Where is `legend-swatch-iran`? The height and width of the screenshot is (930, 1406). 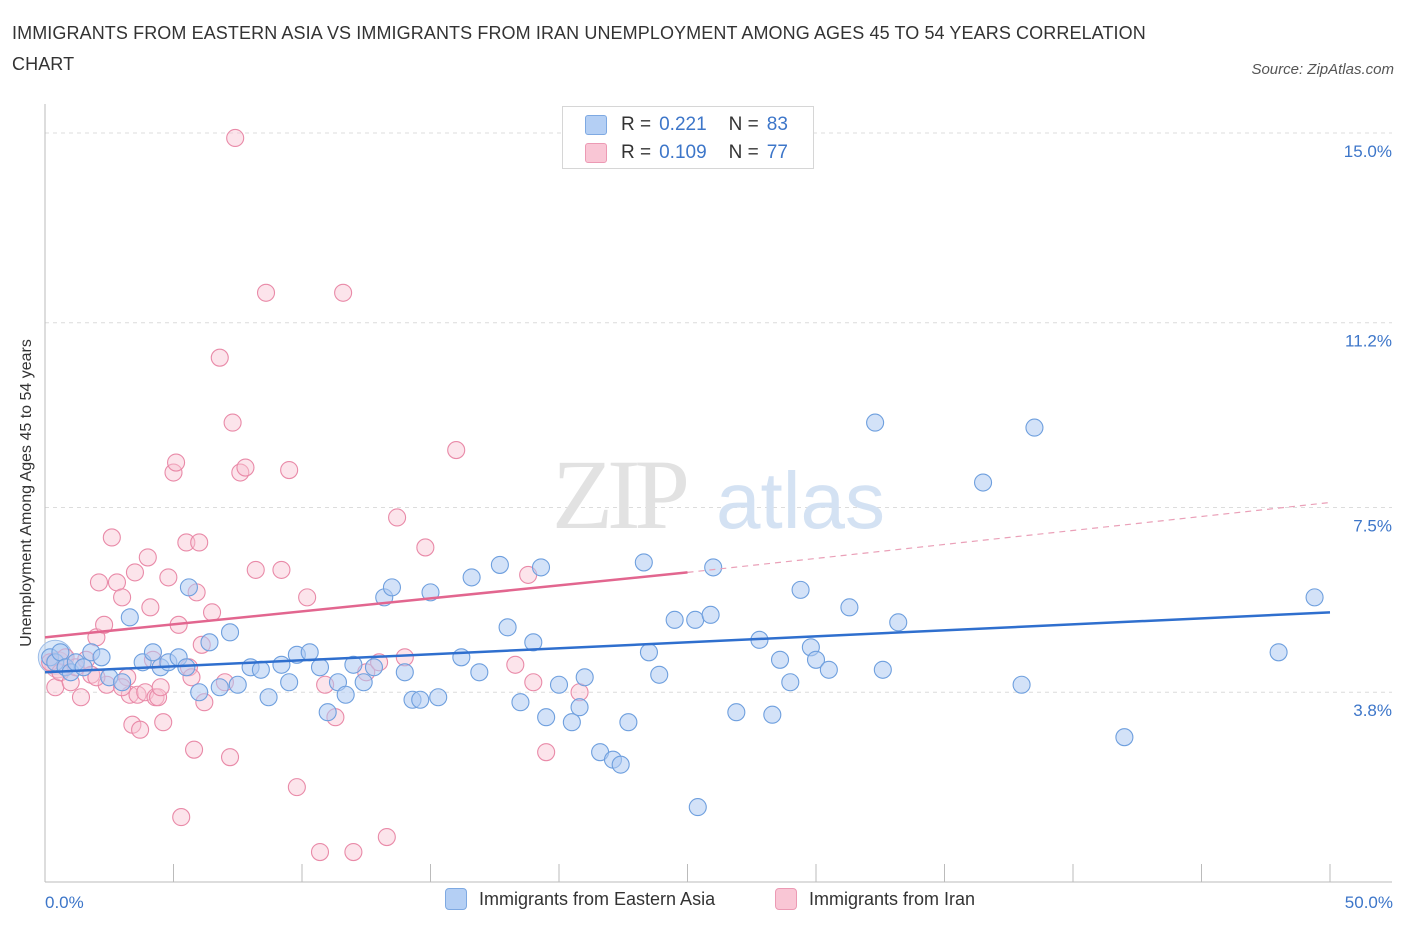 legend-swatch-iran is located at coordinates (596, 153).